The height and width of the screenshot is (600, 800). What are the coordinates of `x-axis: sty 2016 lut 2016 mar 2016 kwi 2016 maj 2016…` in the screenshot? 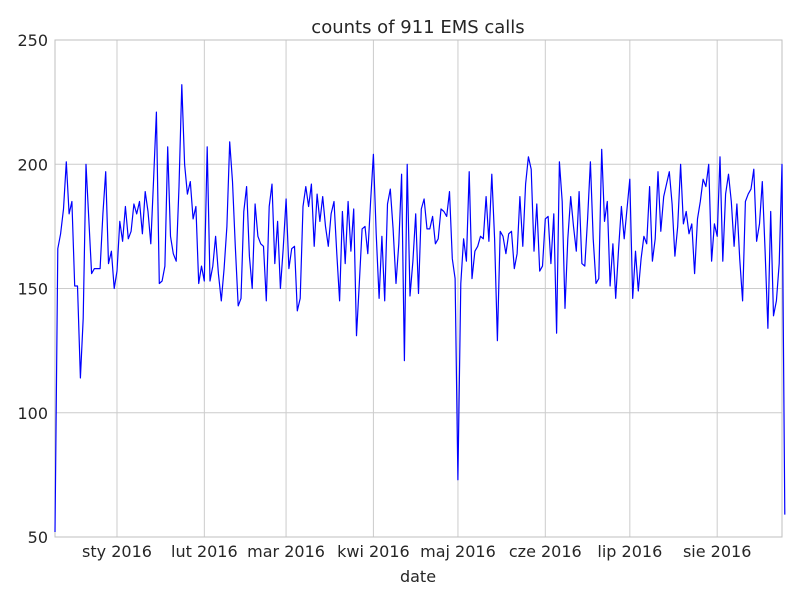 It's located at (416, 551).